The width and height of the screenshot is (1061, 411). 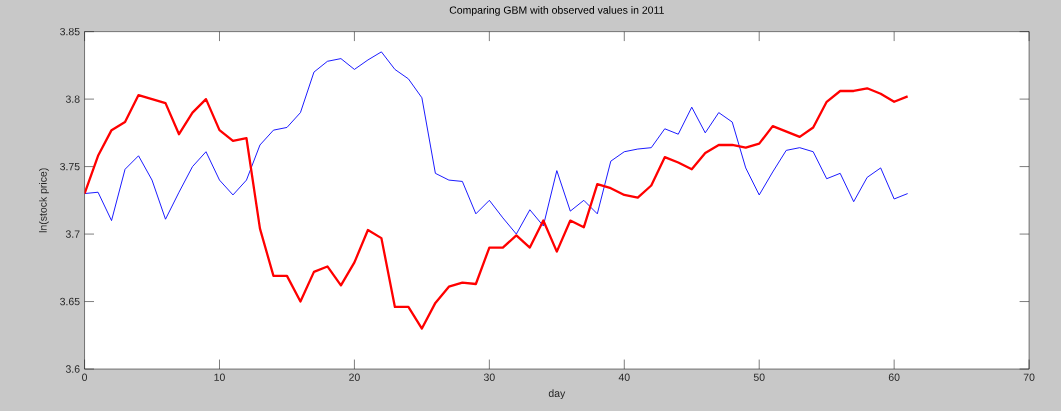 I want to click on x-tick-label: 10, so click(x=219, y=377).